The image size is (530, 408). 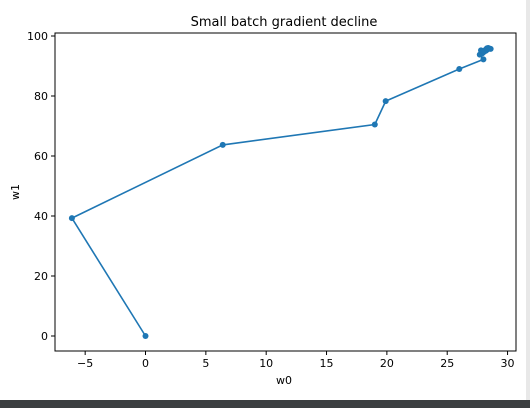 I want to click on x-axis-label: w0, so click(x=284, y=380).